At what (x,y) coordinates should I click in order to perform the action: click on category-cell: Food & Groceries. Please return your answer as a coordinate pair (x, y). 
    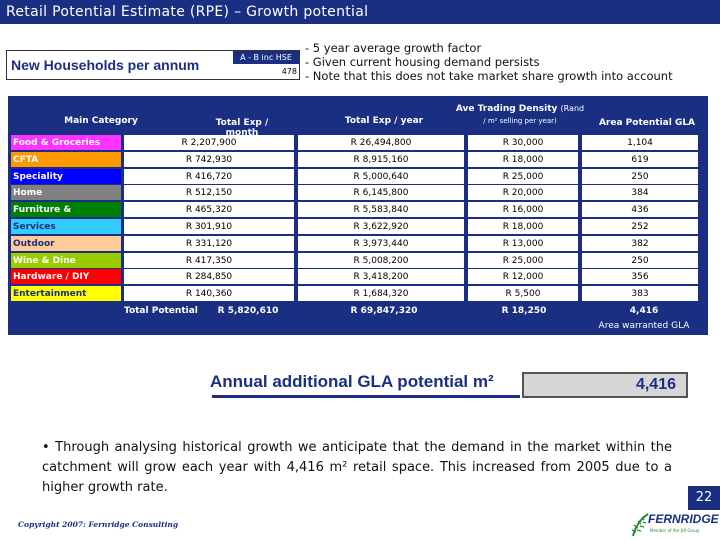
    Looking at the image, I should click on (66, 142).